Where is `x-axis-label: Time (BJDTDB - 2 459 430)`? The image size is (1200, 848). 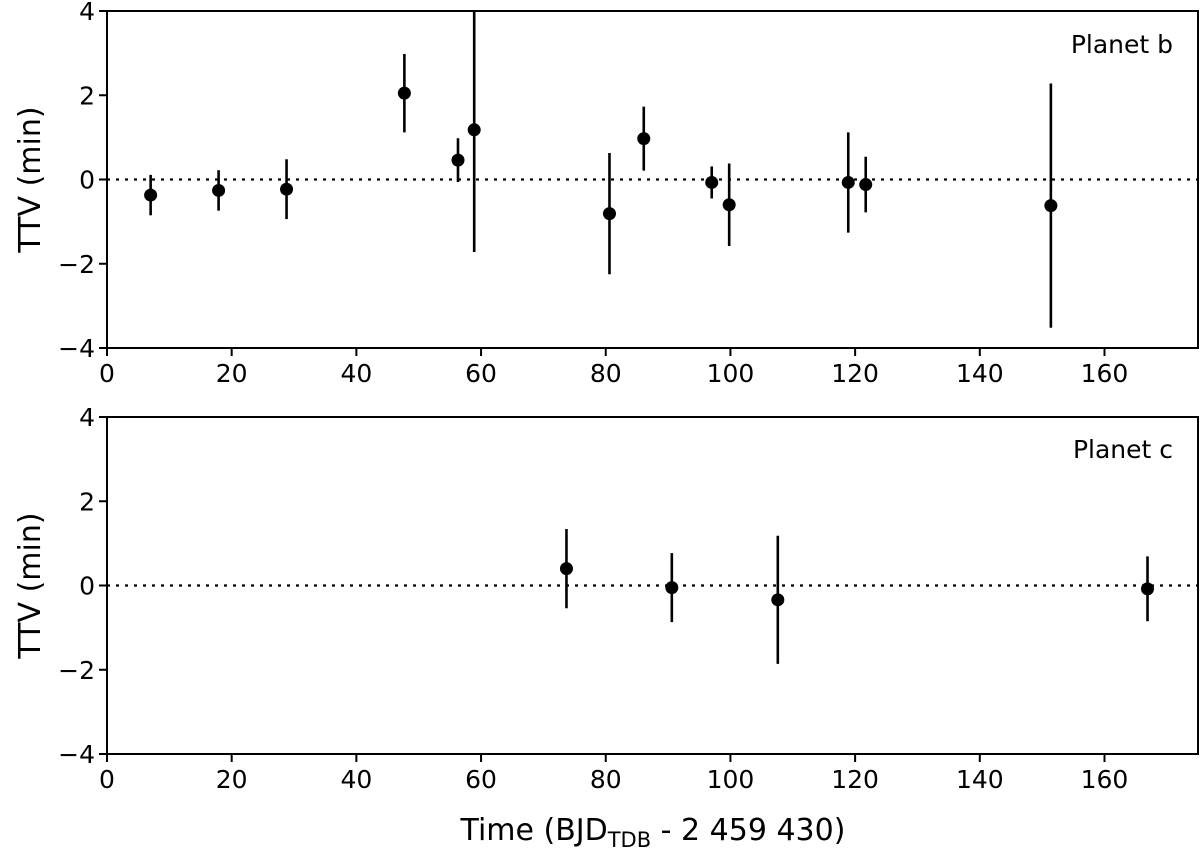
x-axis-label: Time (BJDTDB - 2 459 430) is located at coordinates (653, 830).